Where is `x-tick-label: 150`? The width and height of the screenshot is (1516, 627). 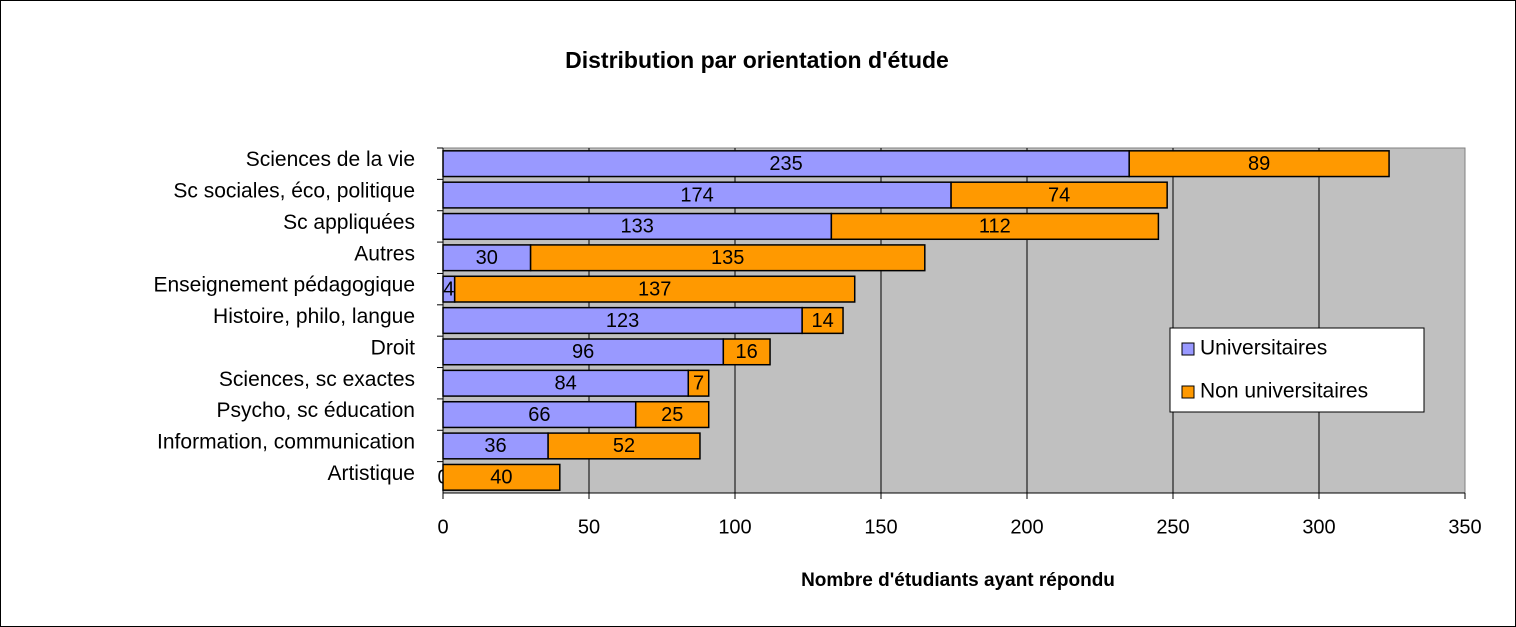
x-tick-label: 150 is located at coordinates (880, 527).